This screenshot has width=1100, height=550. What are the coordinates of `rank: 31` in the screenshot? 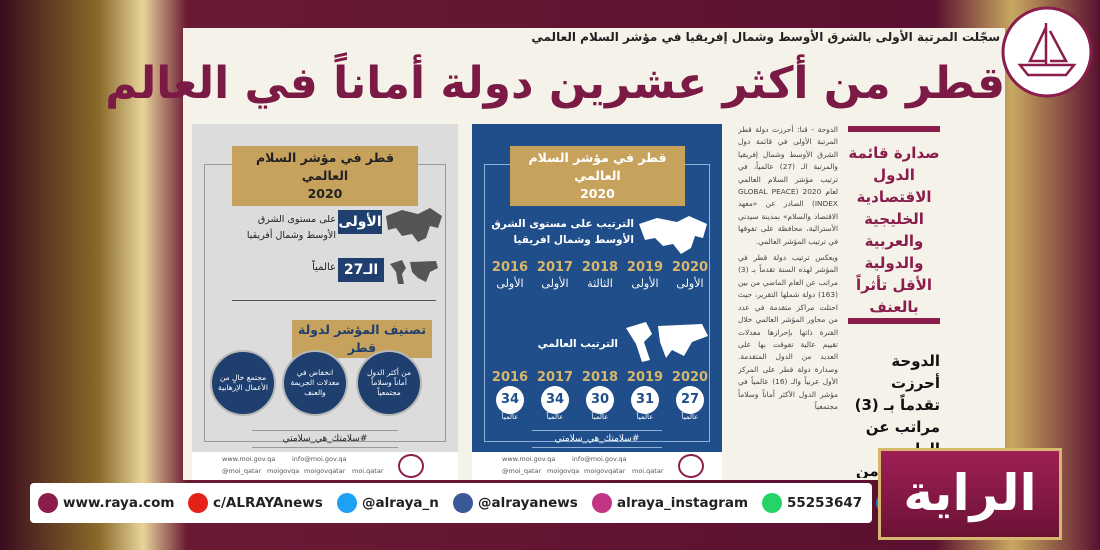 It's located at (645, 400).